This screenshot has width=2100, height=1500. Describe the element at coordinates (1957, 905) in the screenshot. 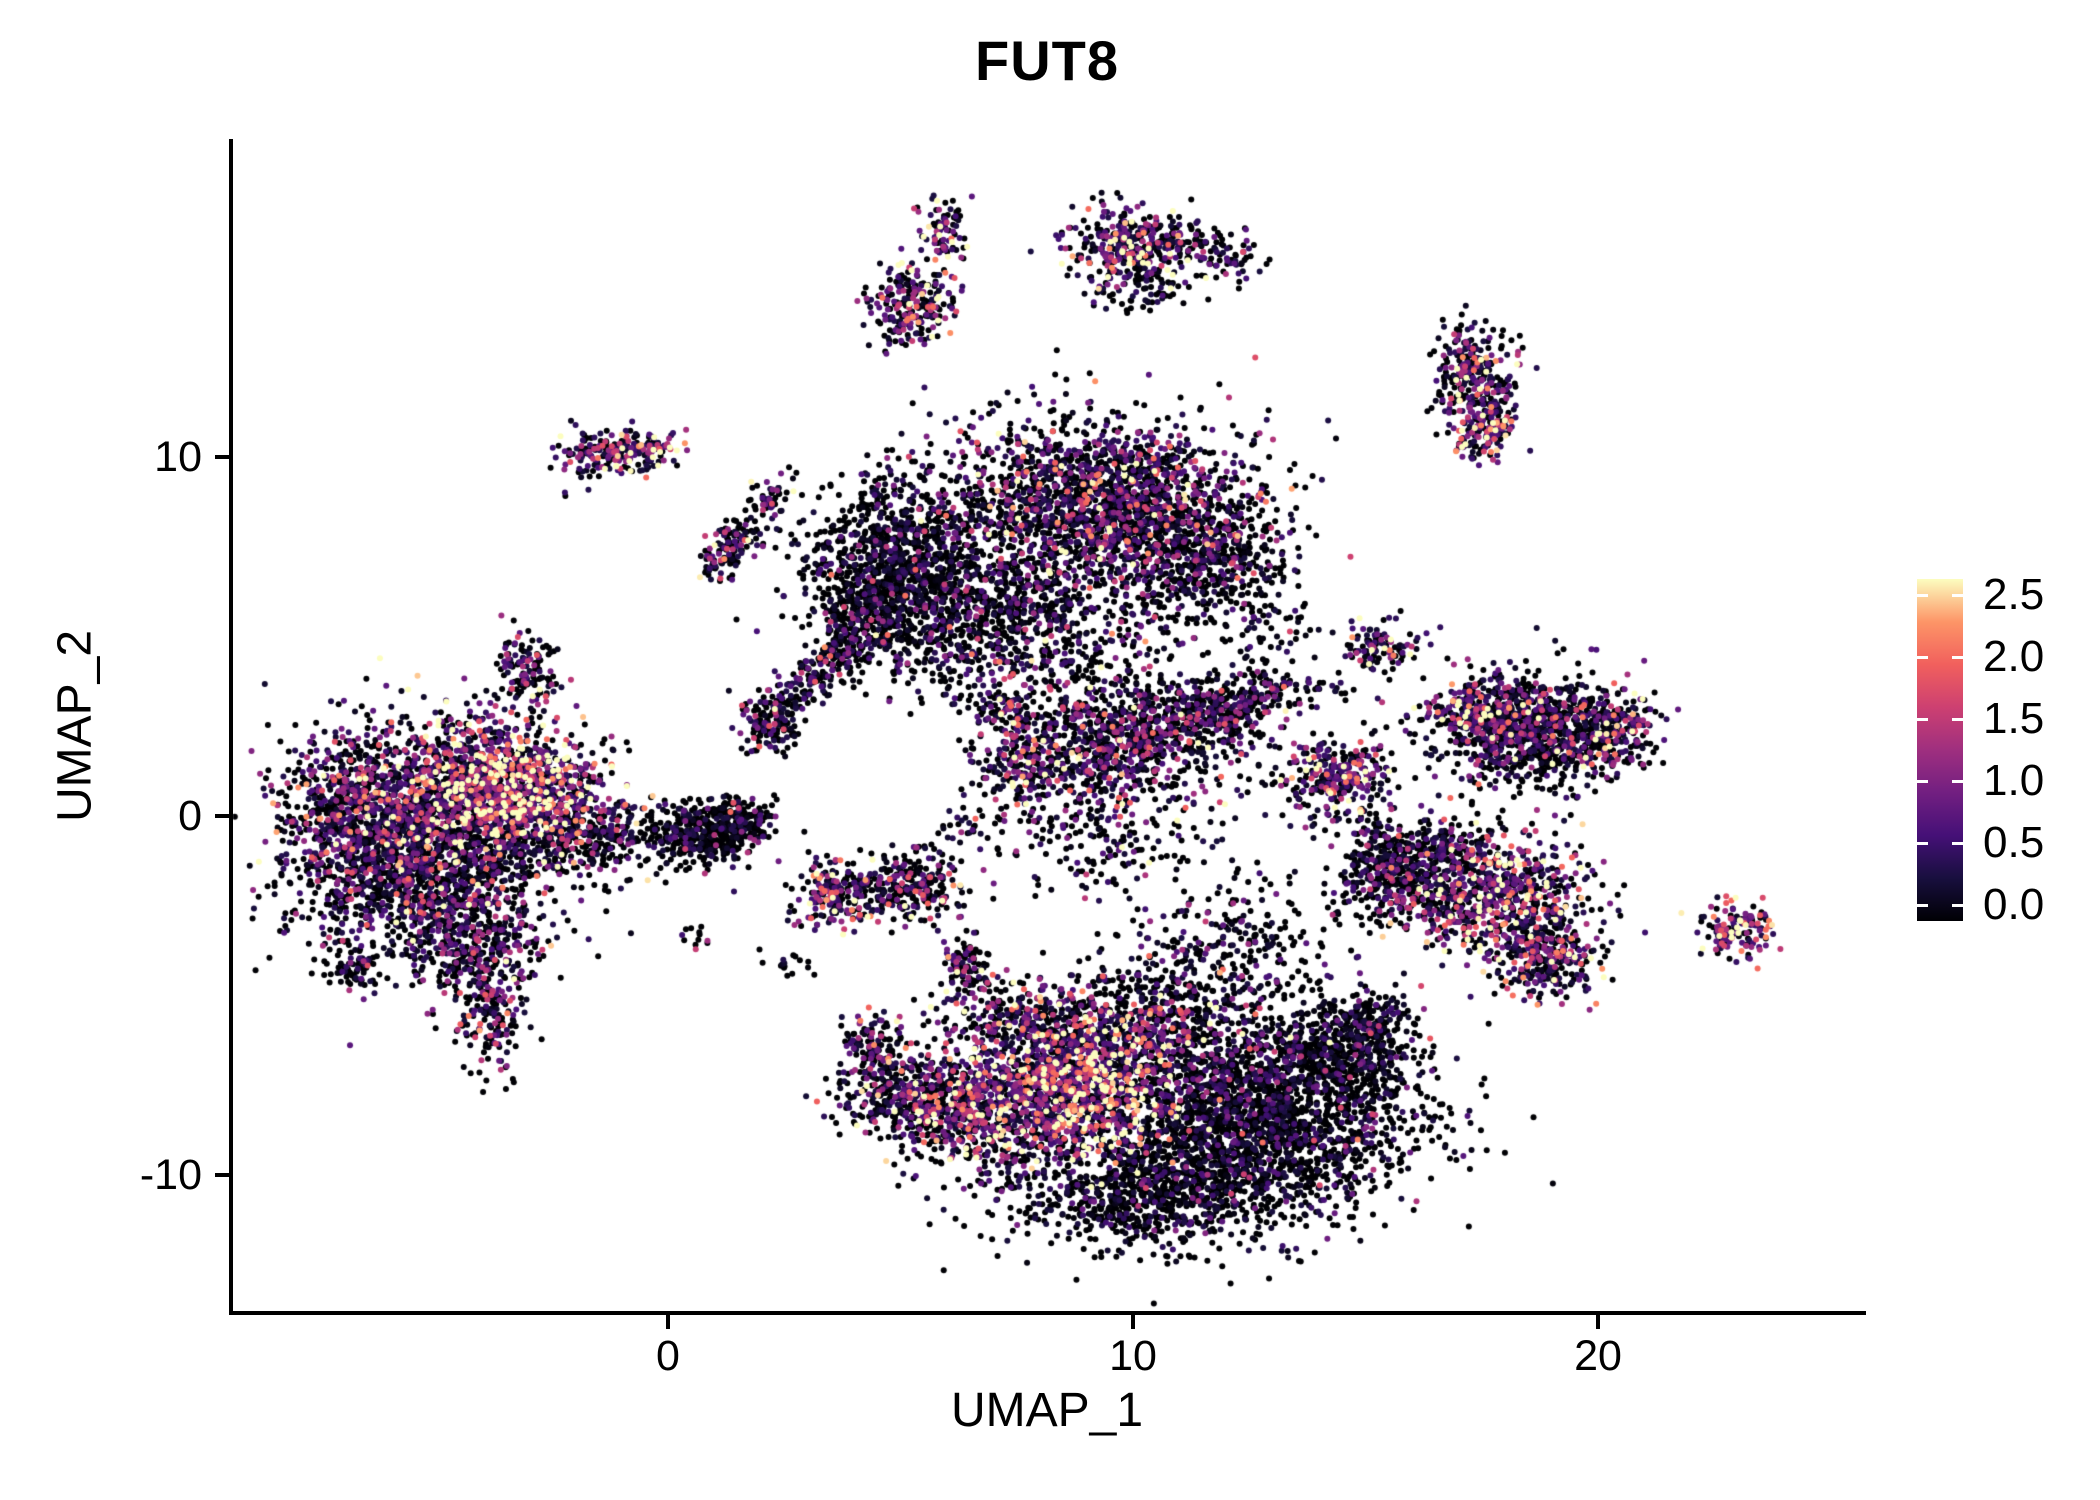

I see `colorbar-tick-5-right` at that location.